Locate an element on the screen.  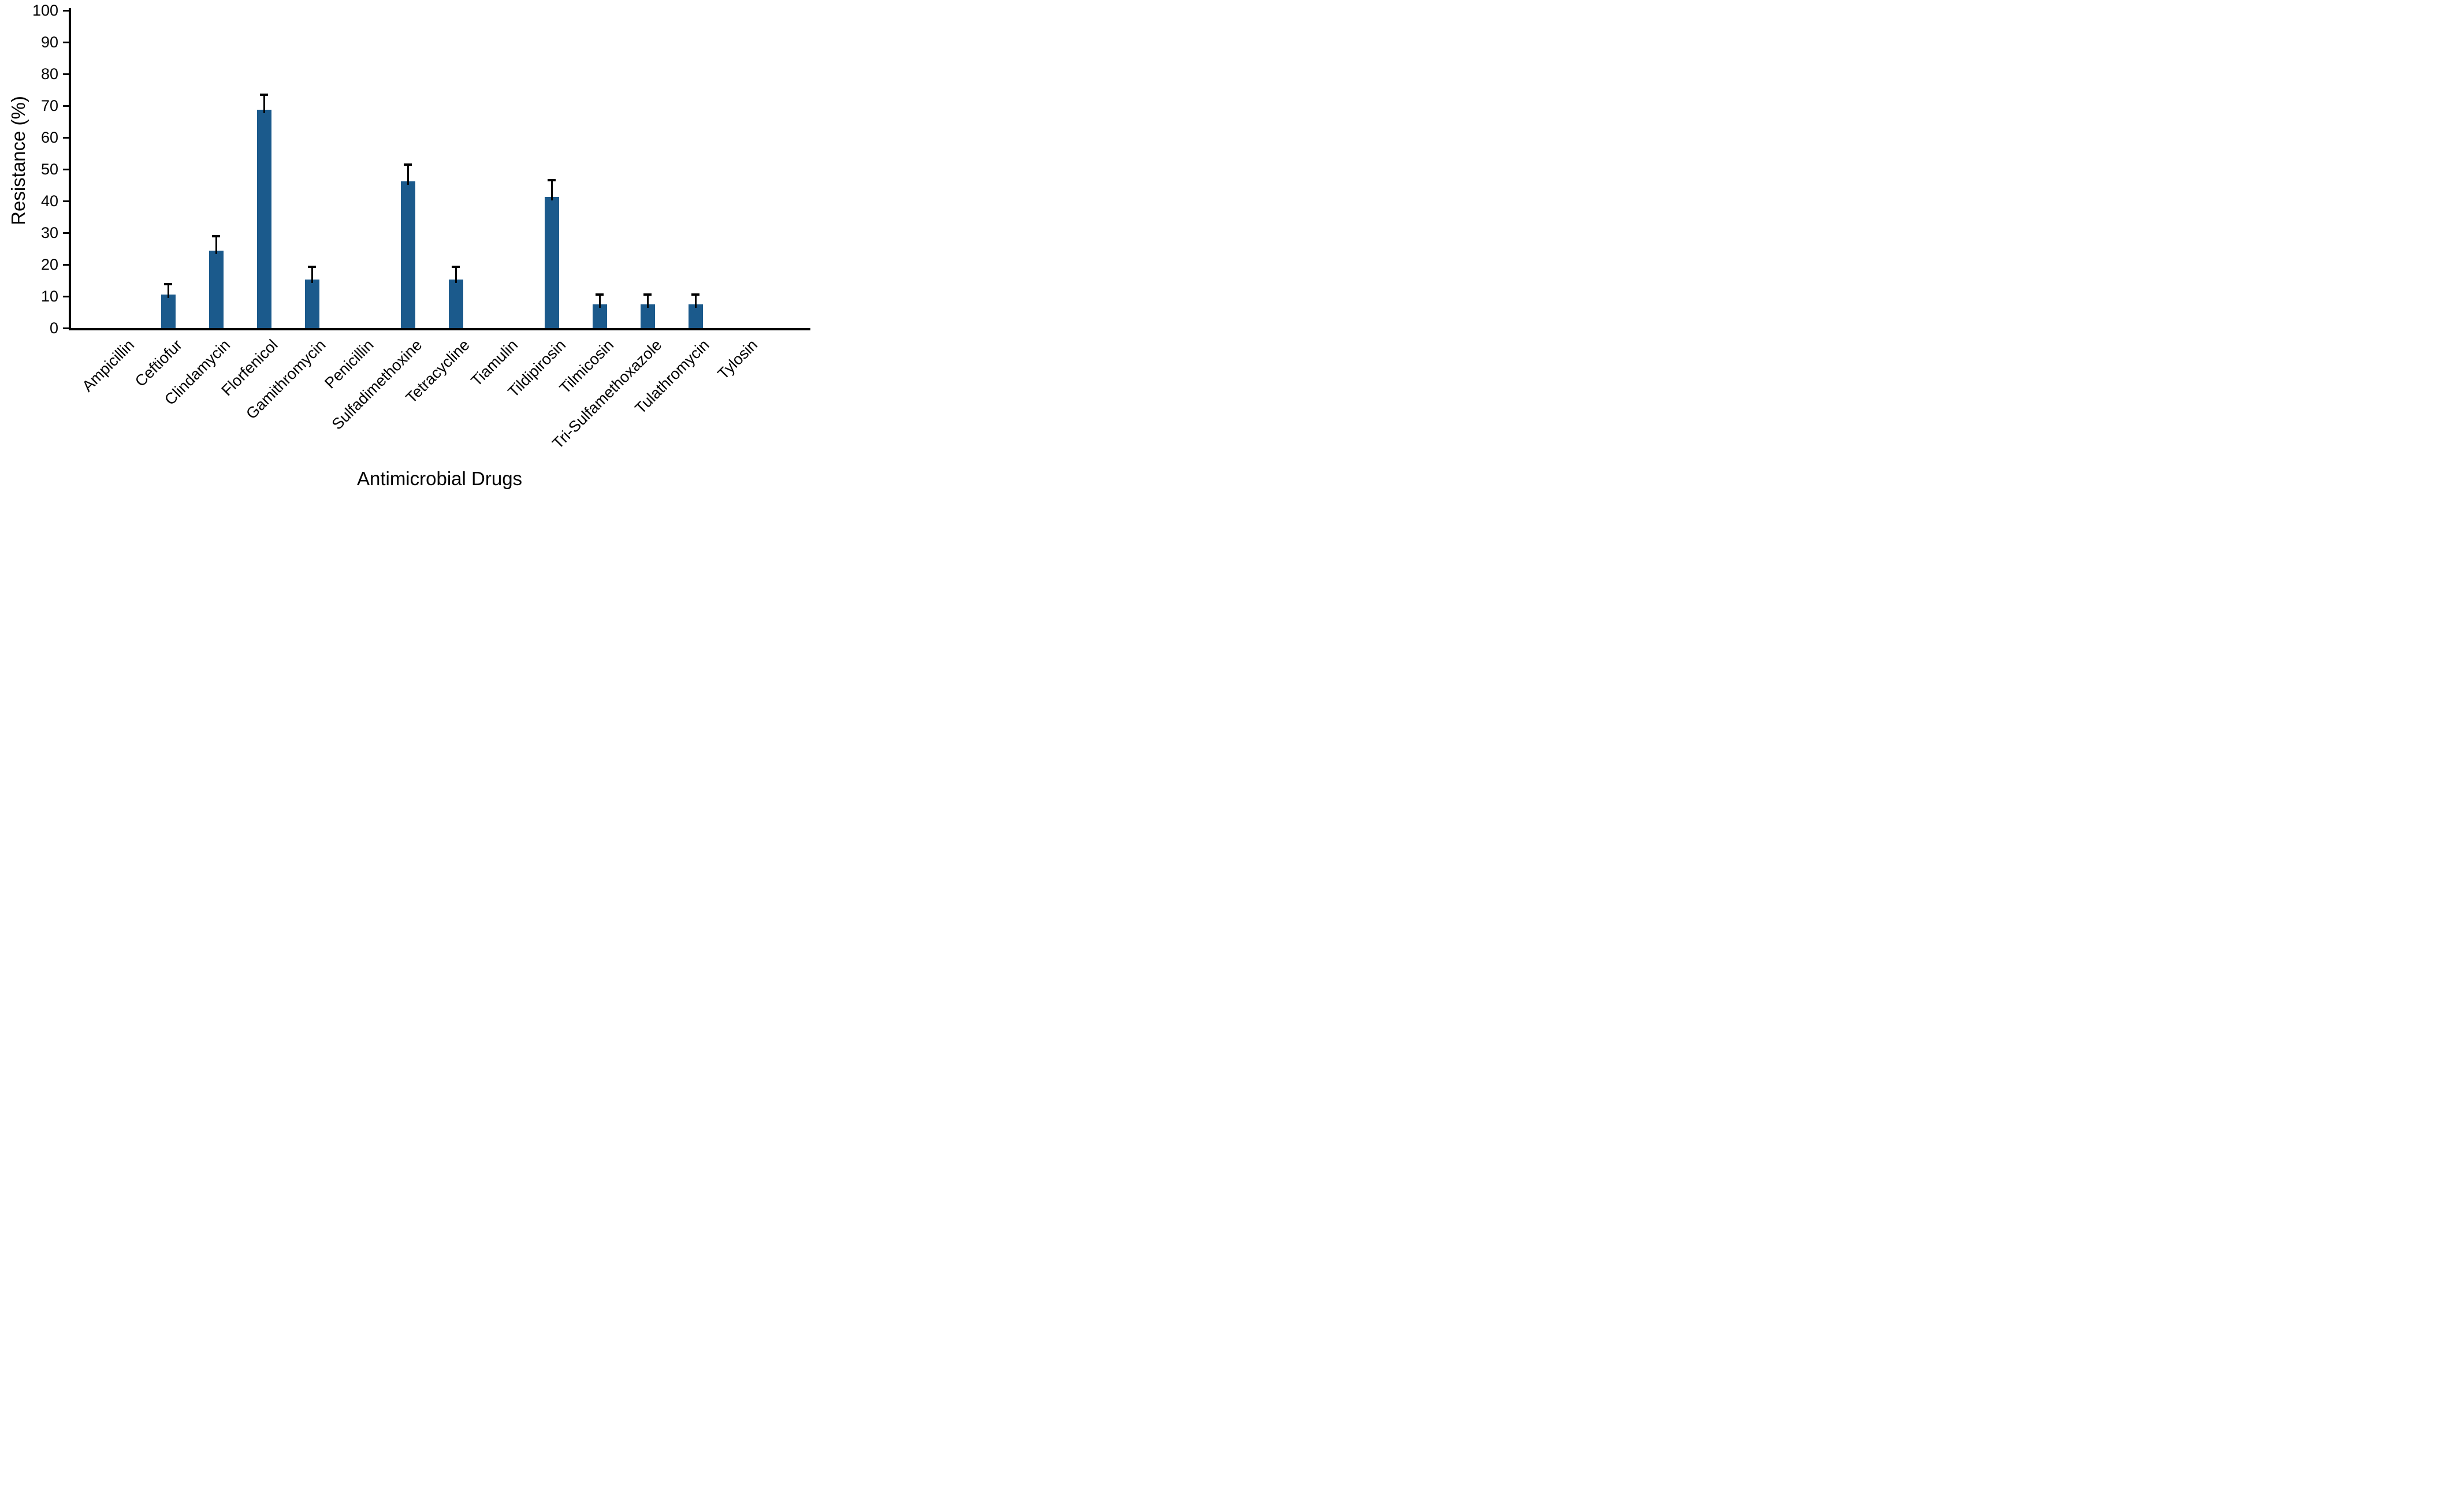
y-tick-label-100: 100 is located at coordinates (45, 10).